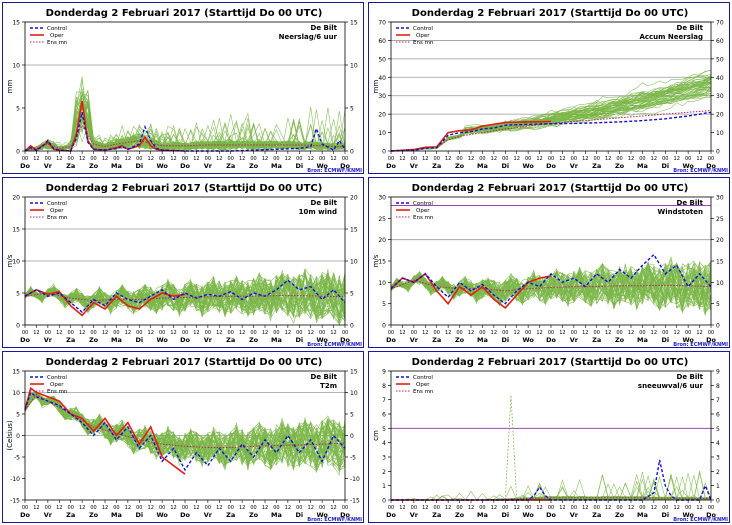 The image size is (732, 525). I want to click on legend-control-label: Control, so click(57, 204).